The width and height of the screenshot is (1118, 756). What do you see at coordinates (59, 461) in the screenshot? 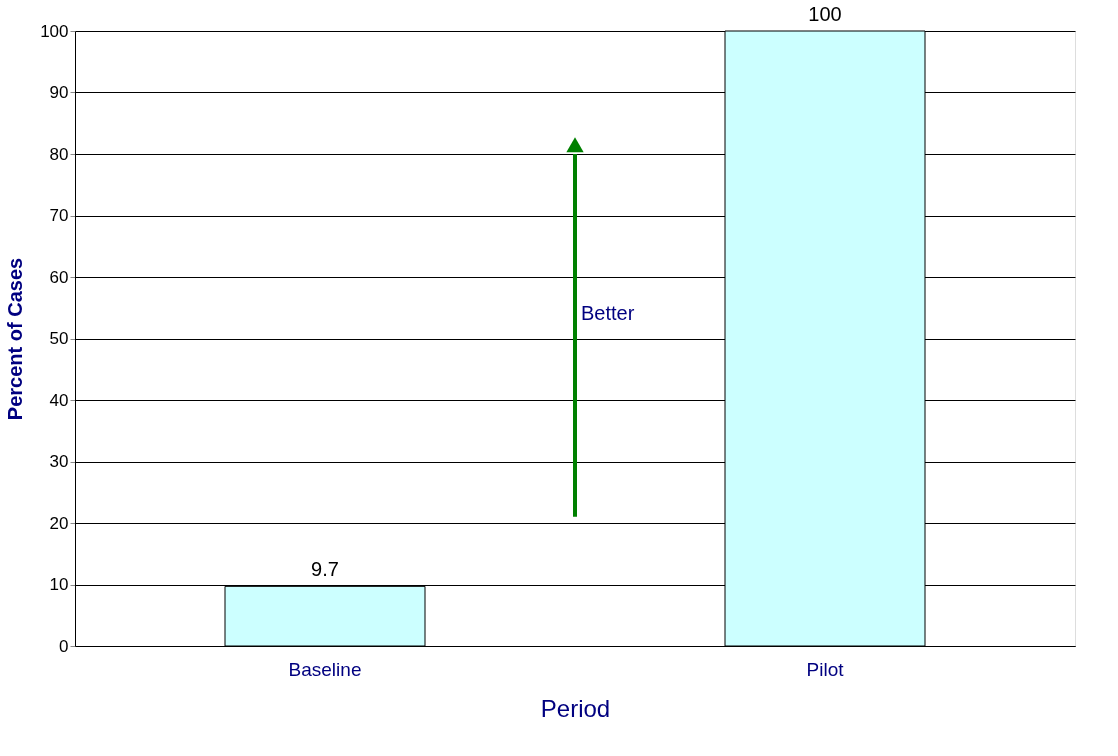
I see `y-tick-label: 30` at bounding box center [59, 461].